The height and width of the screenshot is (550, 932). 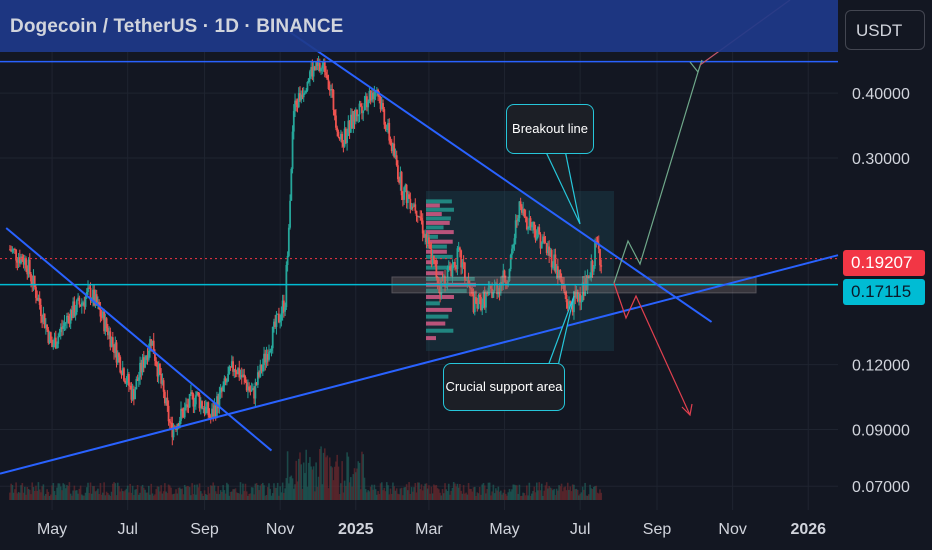 I want to click on currency-button: USDT, so click(x=885, y=30).